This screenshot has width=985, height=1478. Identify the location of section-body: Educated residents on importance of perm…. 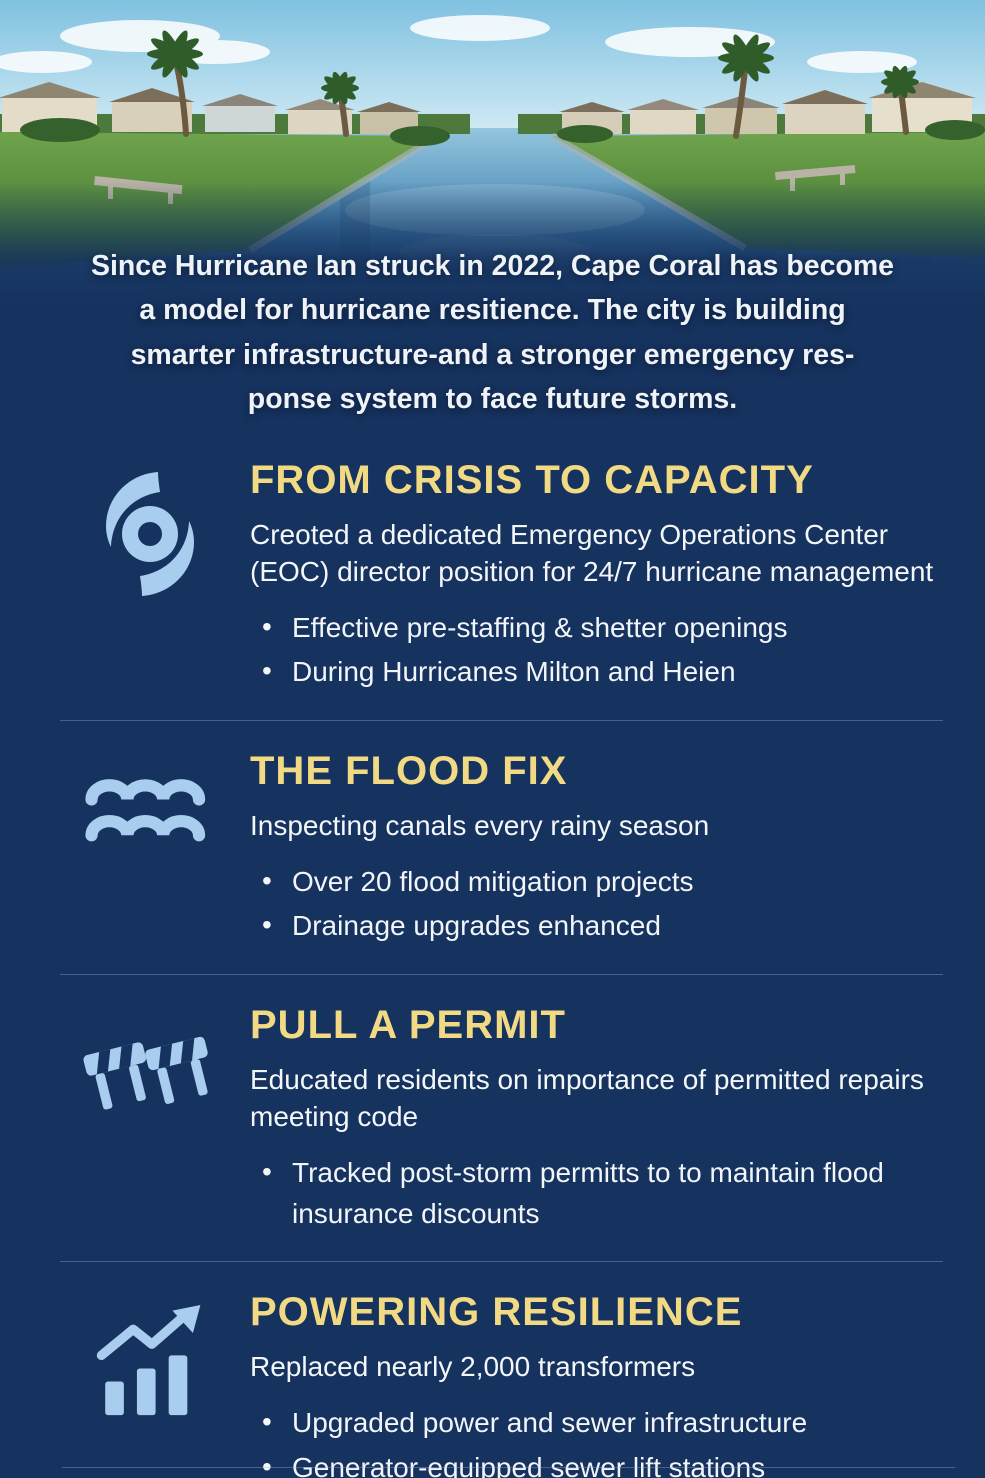
(587, 1097).